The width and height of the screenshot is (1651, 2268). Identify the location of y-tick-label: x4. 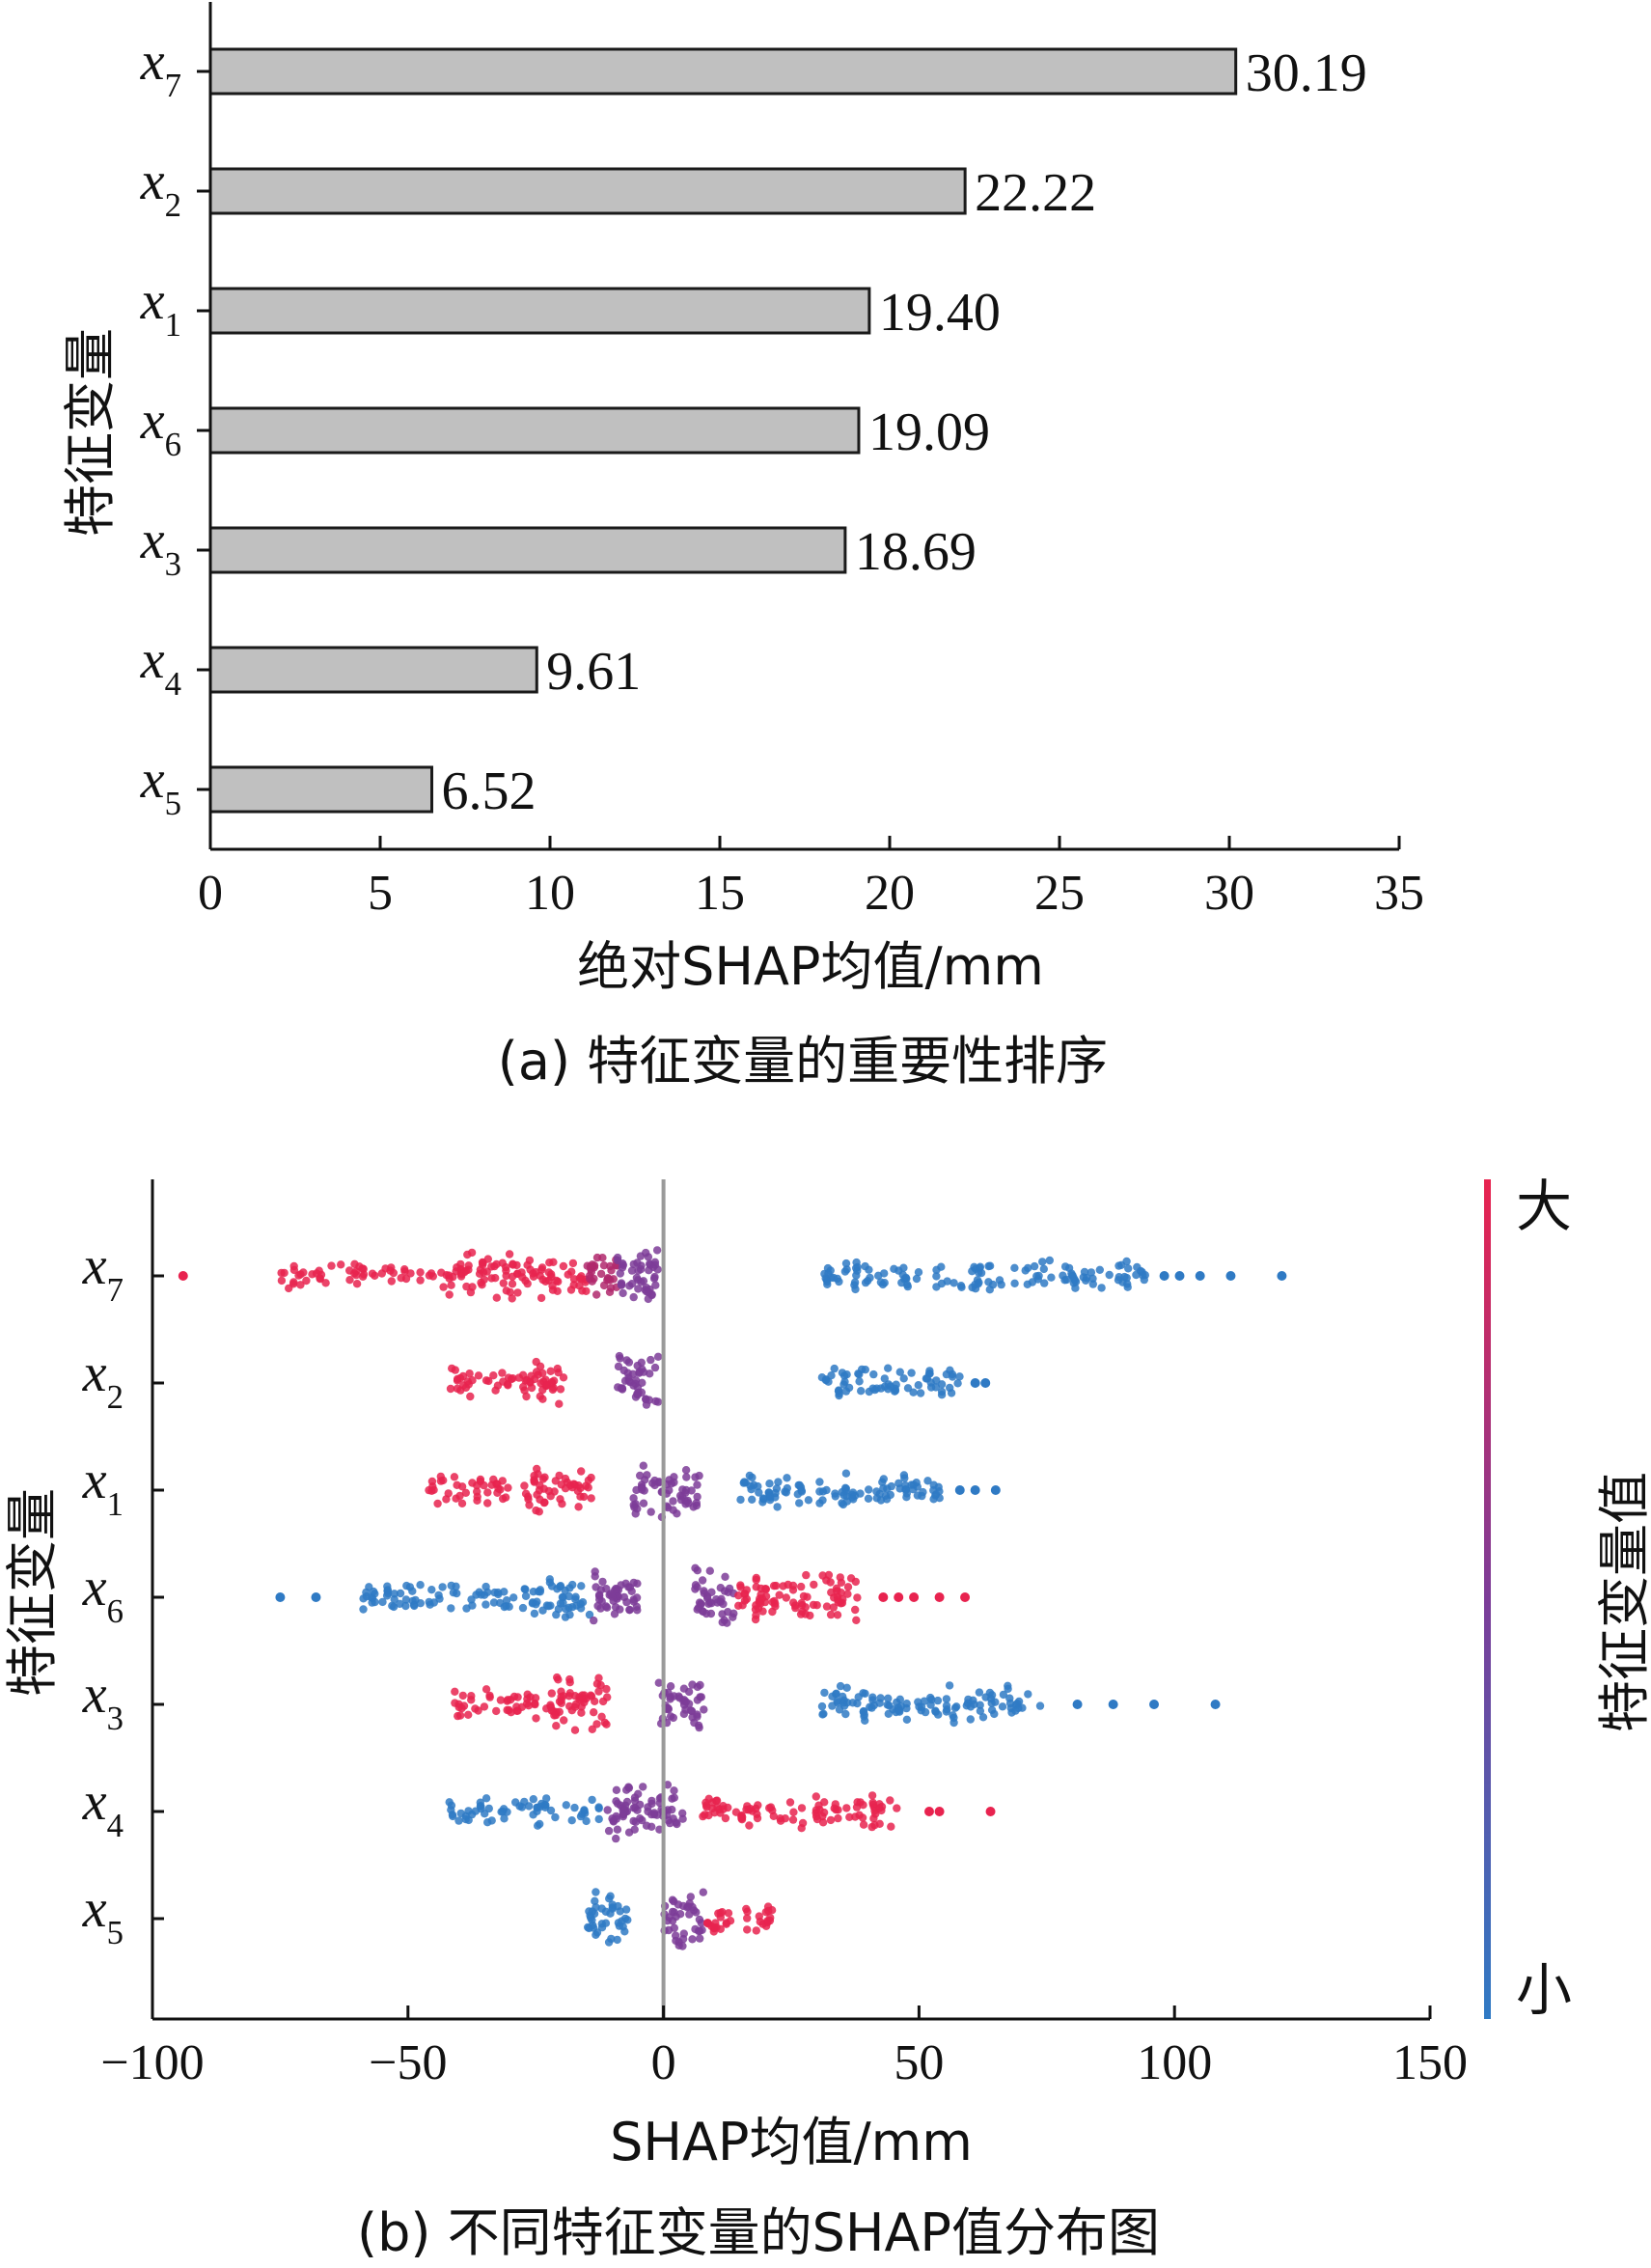
(103, 1808).